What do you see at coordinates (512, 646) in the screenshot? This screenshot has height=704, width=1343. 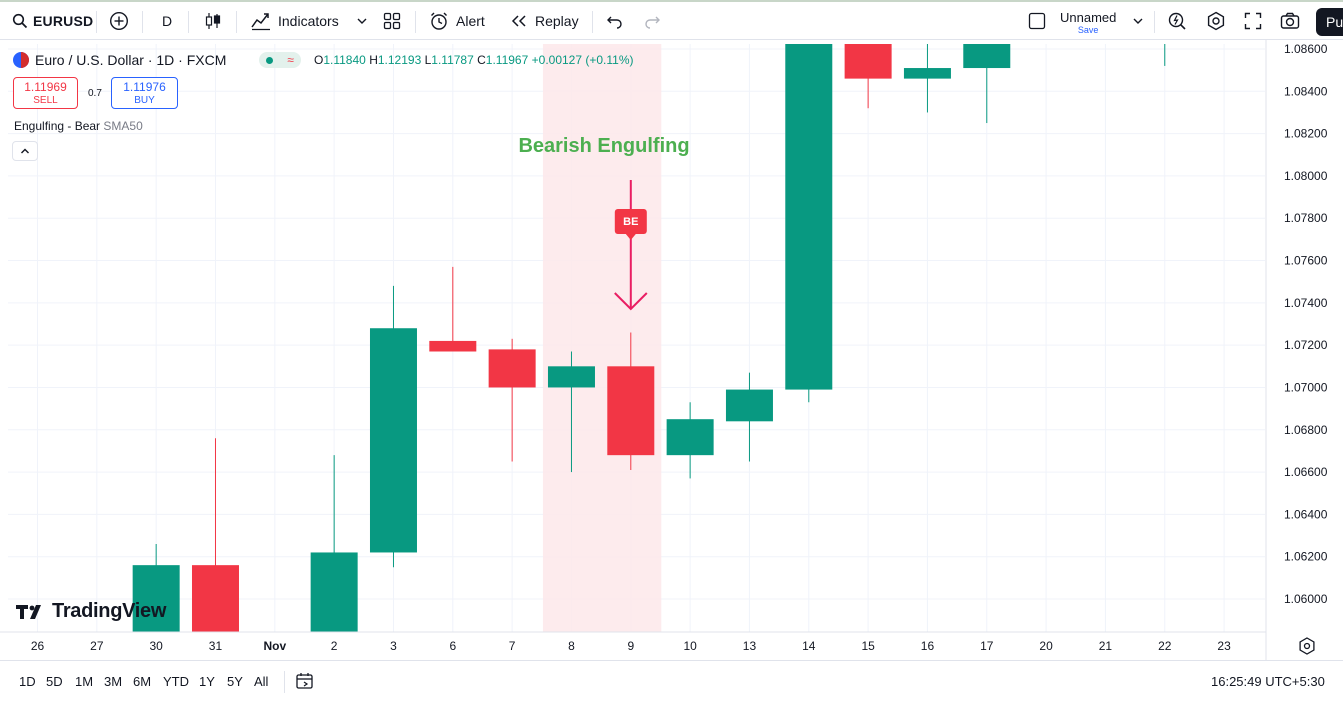 I see `time-tick-label: 7` at bounding box center [512, 646].